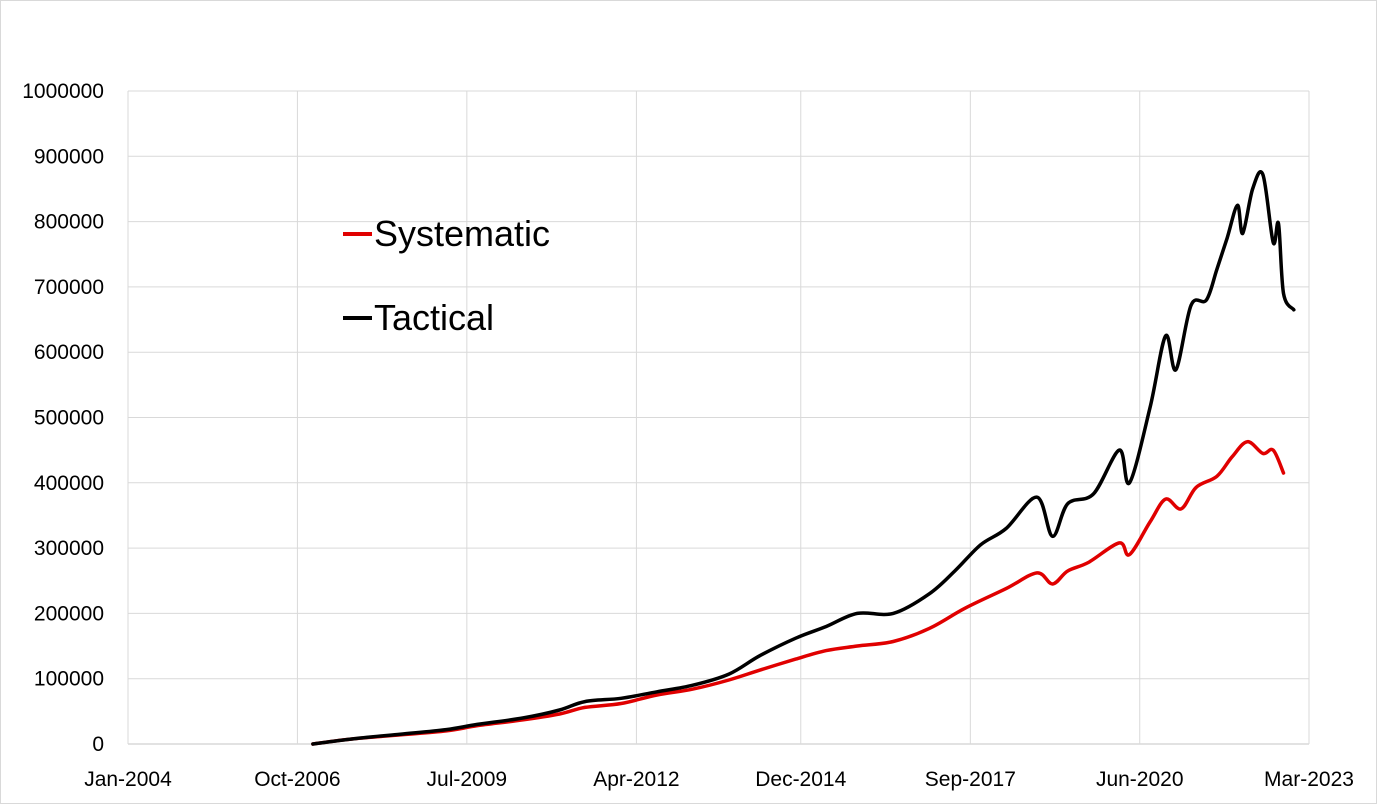  I want to click on x-tick-label: Jul-2009, so click(467, 779).